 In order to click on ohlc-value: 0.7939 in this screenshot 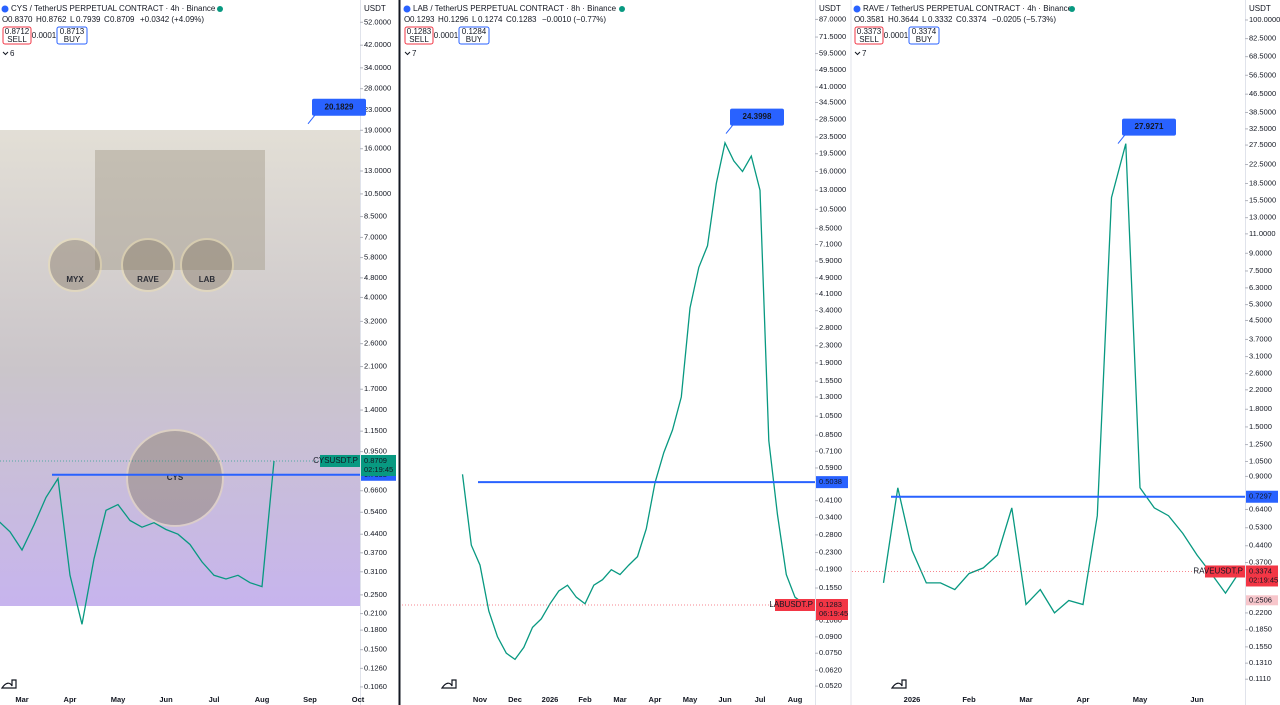, I will do `click(88, 19)`.